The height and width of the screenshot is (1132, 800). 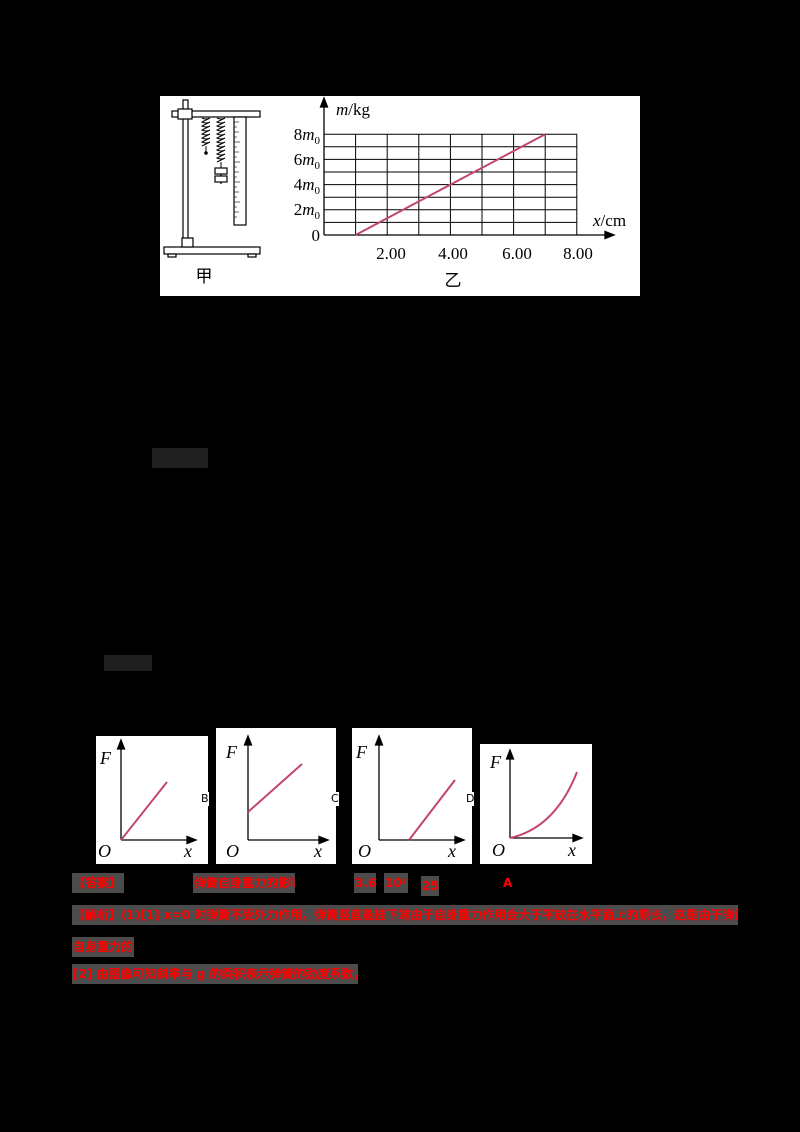 I want to click on answer-choice: A, so click(x=508, y=883).